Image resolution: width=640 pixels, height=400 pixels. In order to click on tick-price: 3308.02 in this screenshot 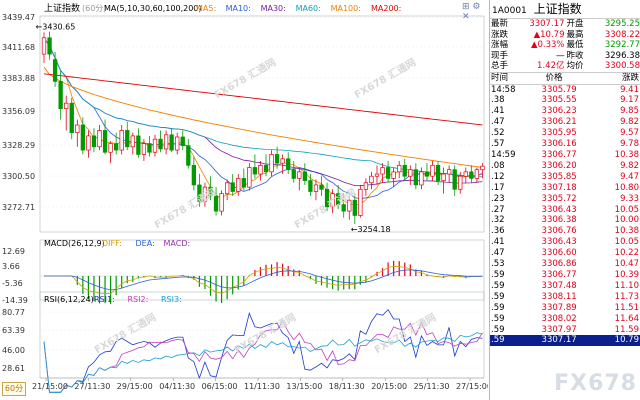, I will do `click(559, 318)`.